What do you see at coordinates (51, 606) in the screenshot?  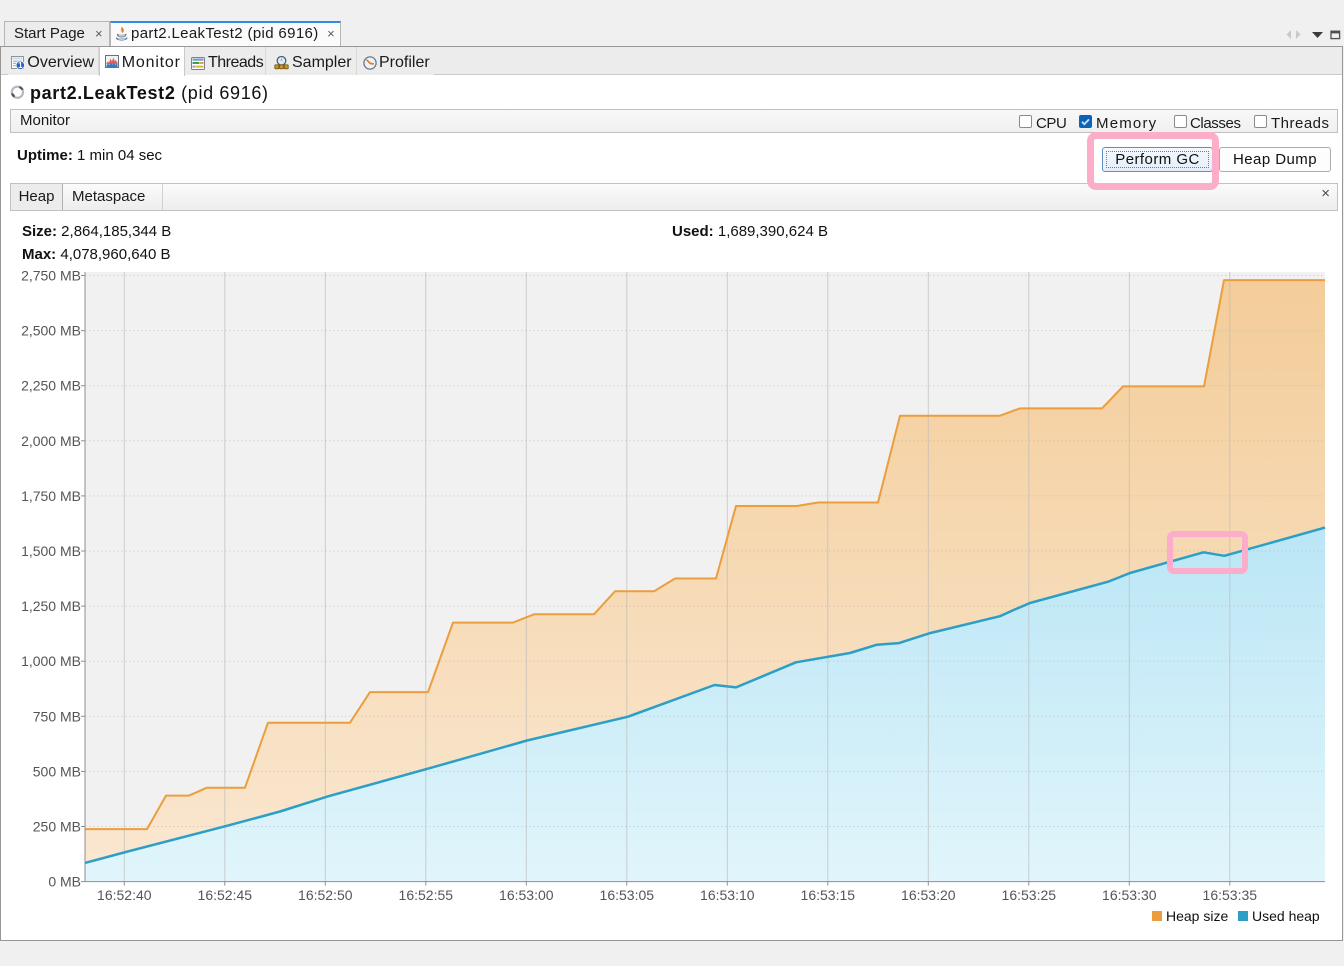 I see `svg-text: 1,250 MB` at bounding box center [51, 606].